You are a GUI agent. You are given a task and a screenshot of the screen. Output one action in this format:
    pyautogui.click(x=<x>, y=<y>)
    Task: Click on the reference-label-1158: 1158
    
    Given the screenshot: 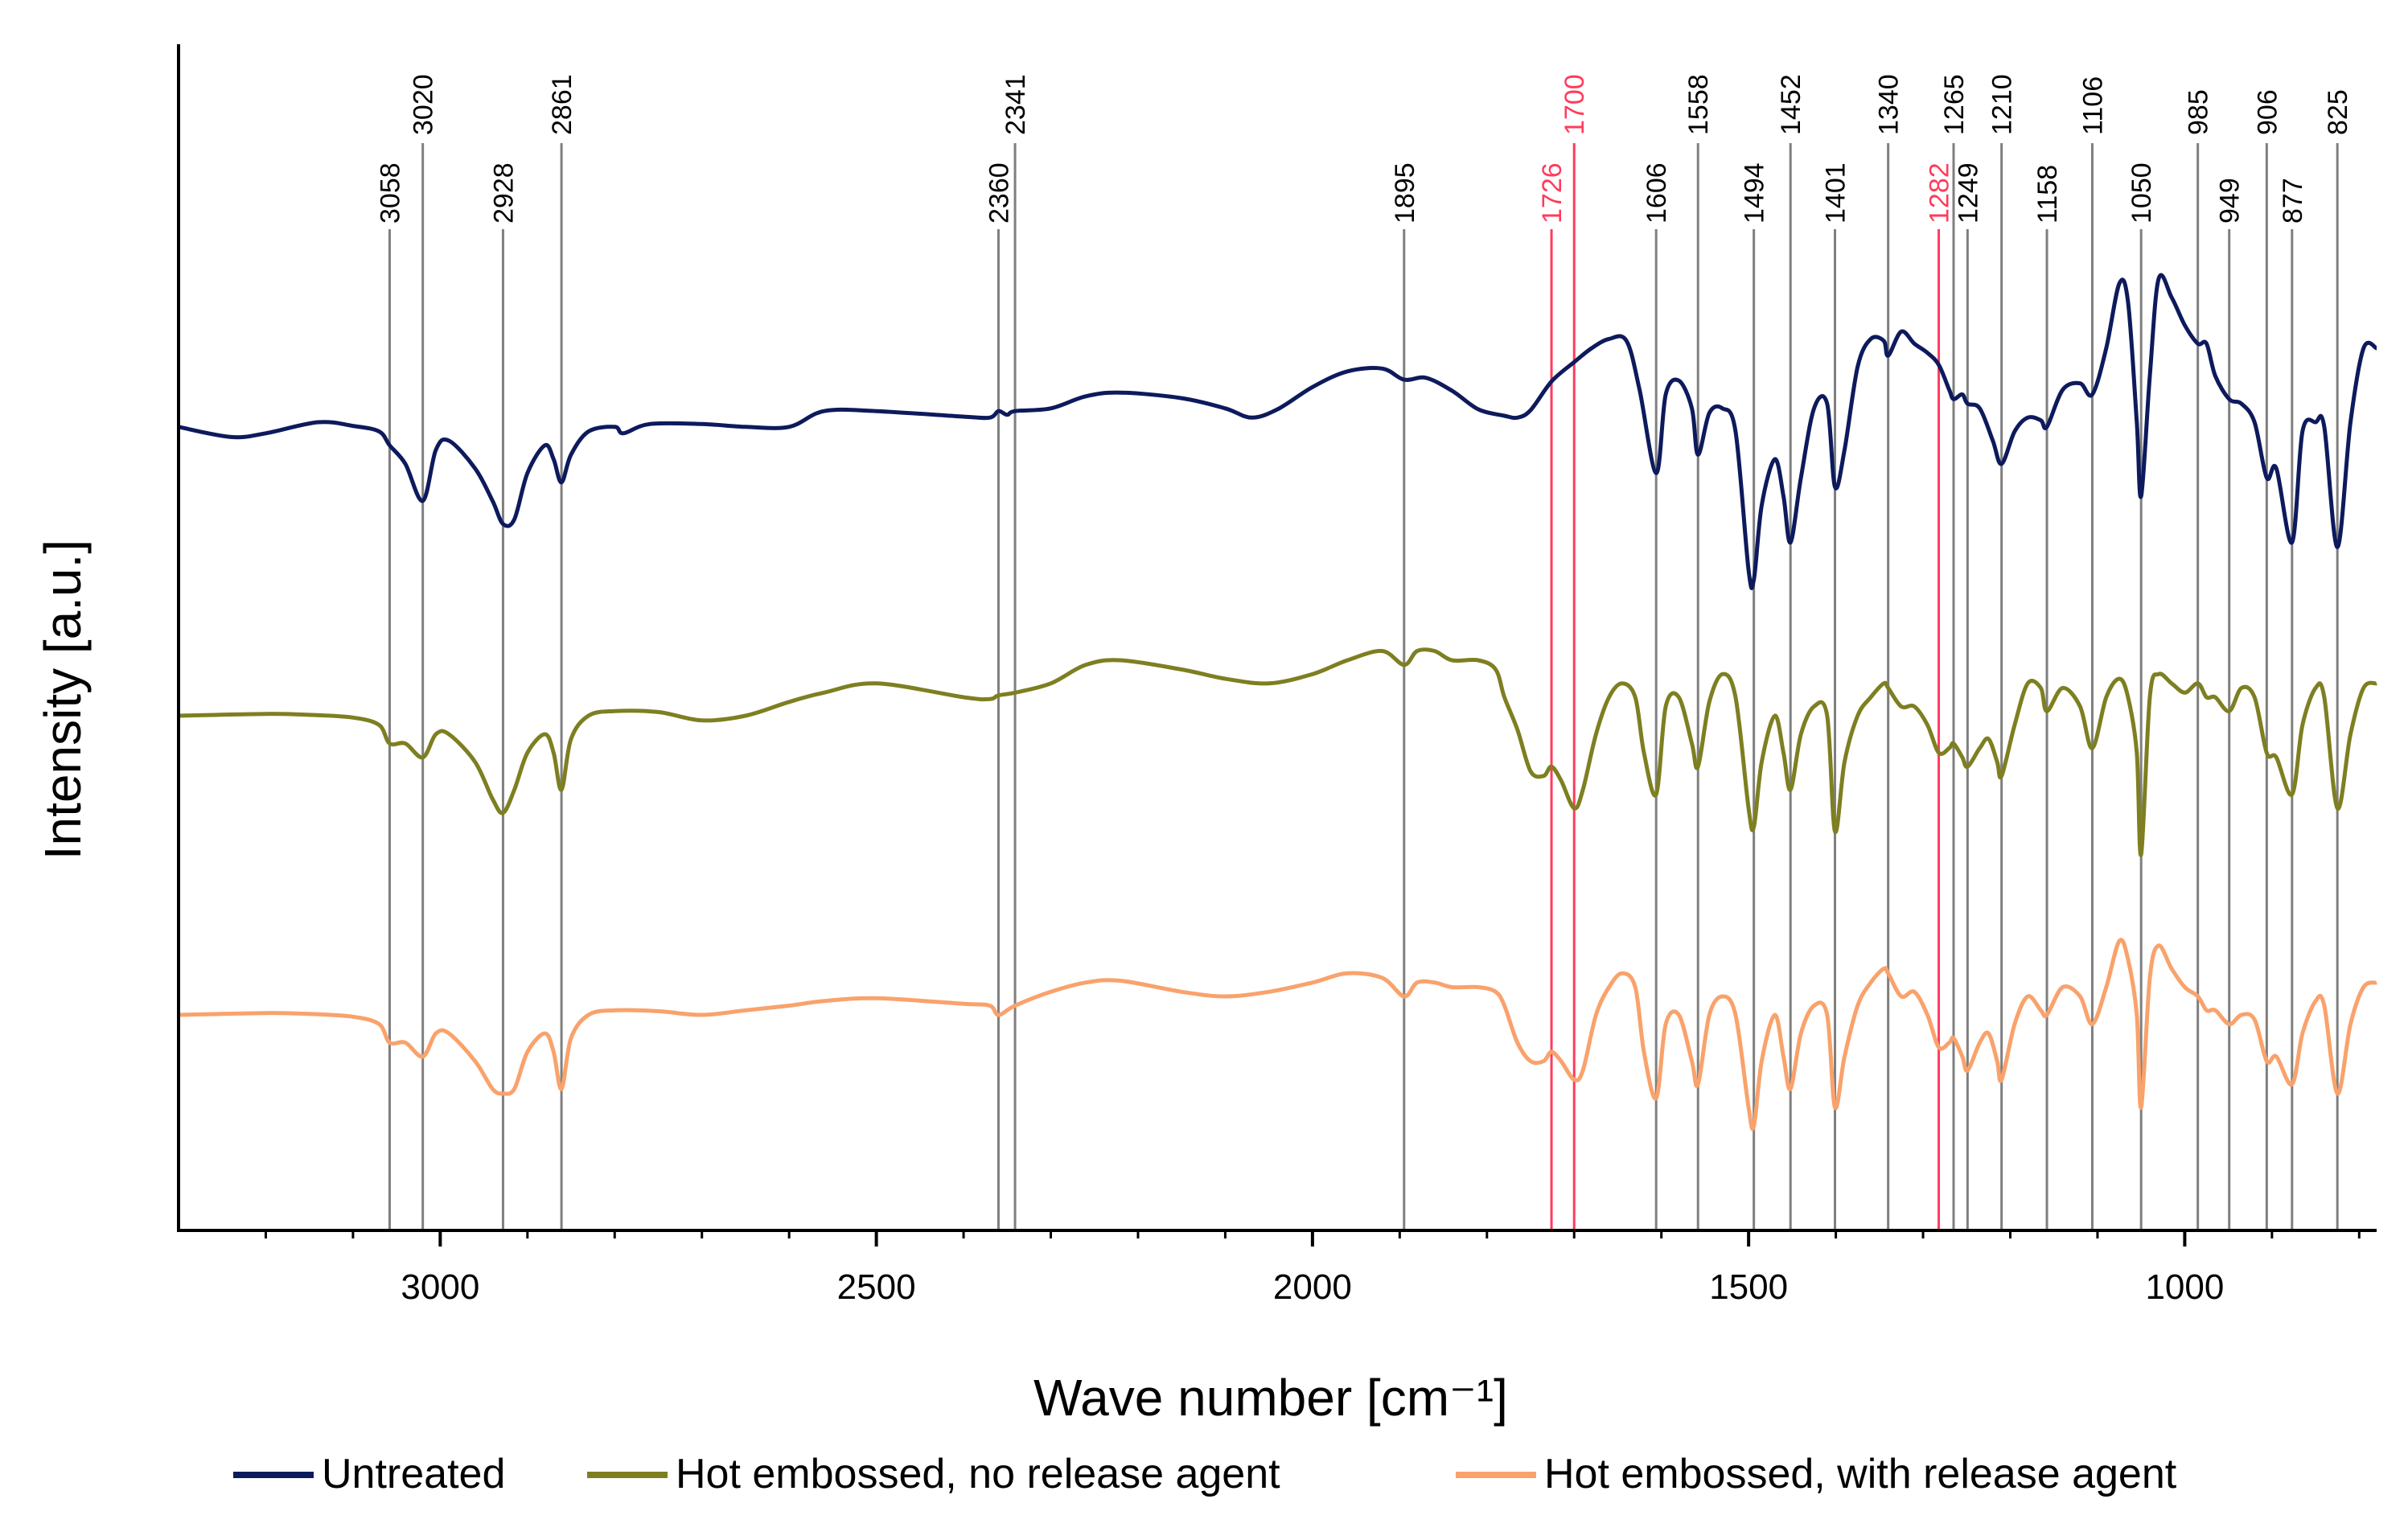 What is the action you would take?
    pyautogui.click(x=2047, y=194)
    